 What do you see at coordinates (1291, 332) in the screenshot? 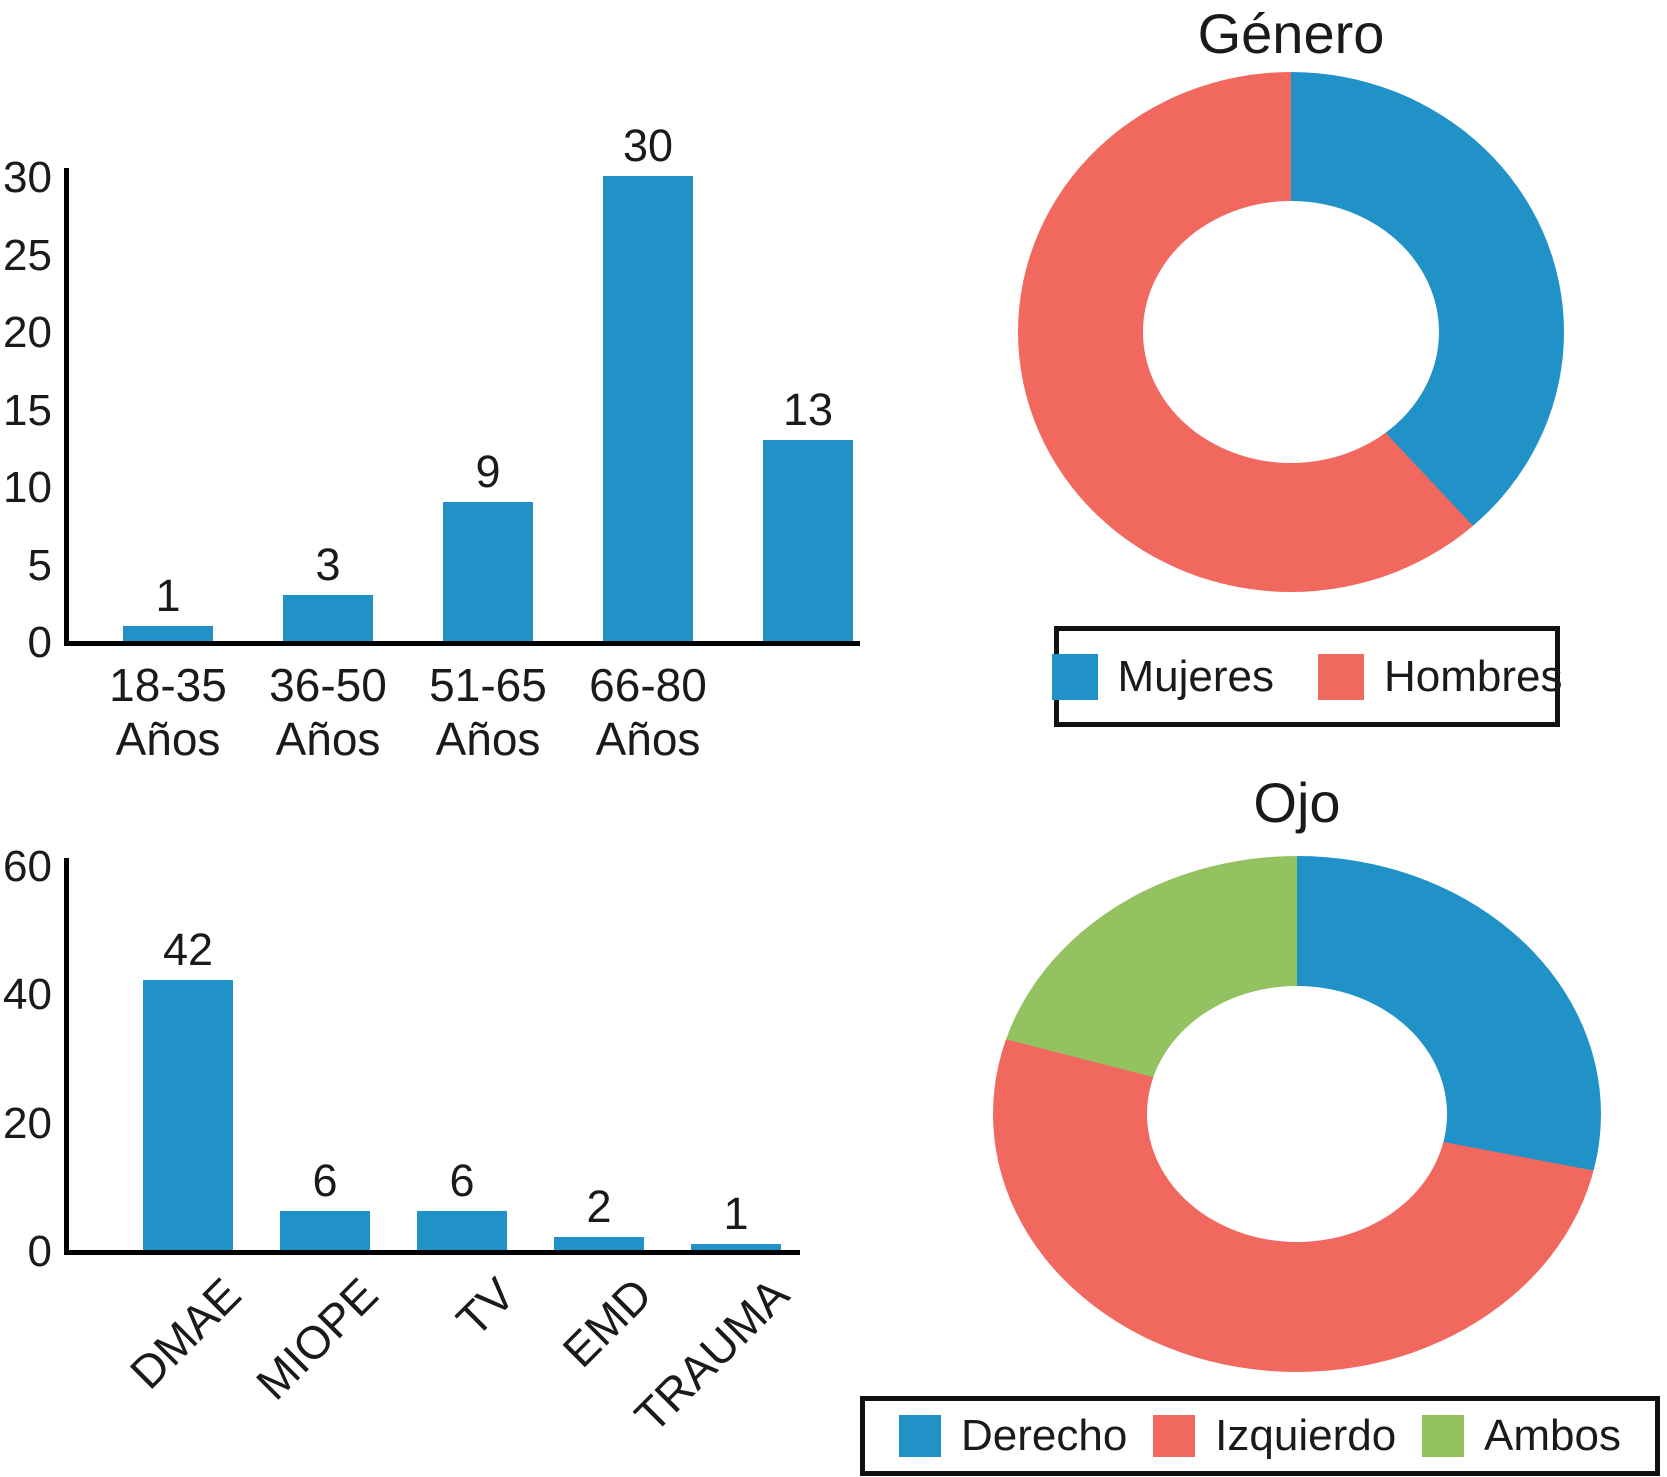
I see `gender-donut-hole` at bounding box center [1291, 332].